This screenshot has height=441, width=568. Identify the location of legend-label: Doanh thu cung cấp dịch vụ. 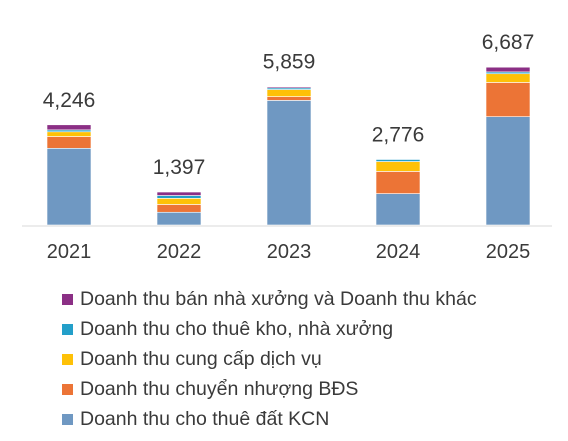
(201, 358).